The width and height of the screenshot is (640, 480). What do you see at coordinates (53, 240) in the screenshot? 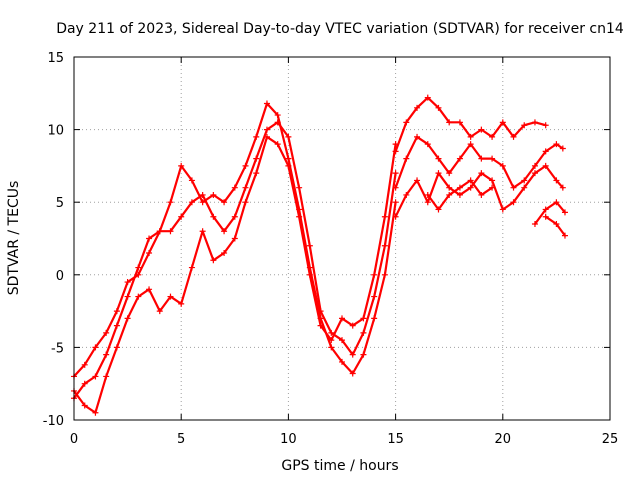
I see `y-tick-labels: -10 -5 0 5 10 15` at bounding box center [53, 240].